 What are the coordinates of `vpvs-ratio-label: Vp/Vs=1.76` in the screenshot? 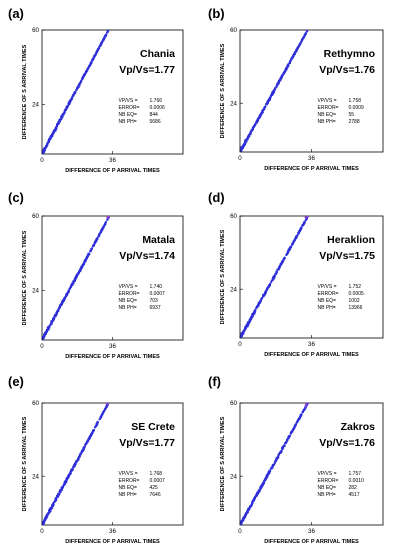 It's located at (347, 443).